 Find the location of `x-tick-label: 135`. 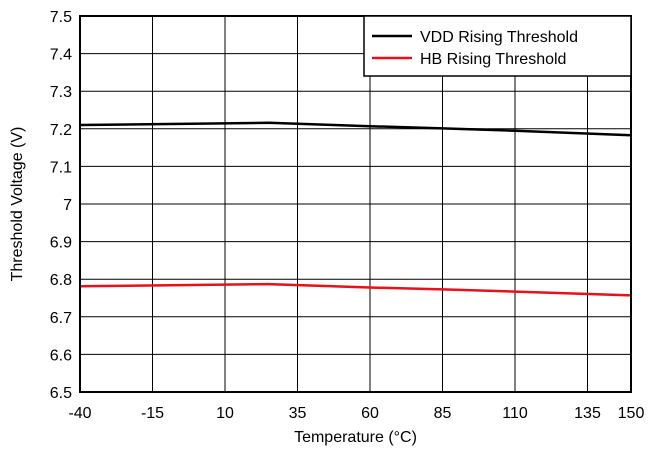

x-tick-label: 135 is located at coordinates (587, 413).